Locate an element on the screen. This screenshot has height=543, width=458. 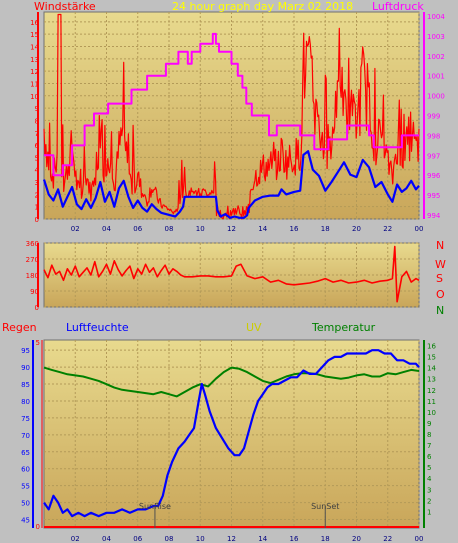
dir-label-n-bottom: N is located at coordinates (440, 310).